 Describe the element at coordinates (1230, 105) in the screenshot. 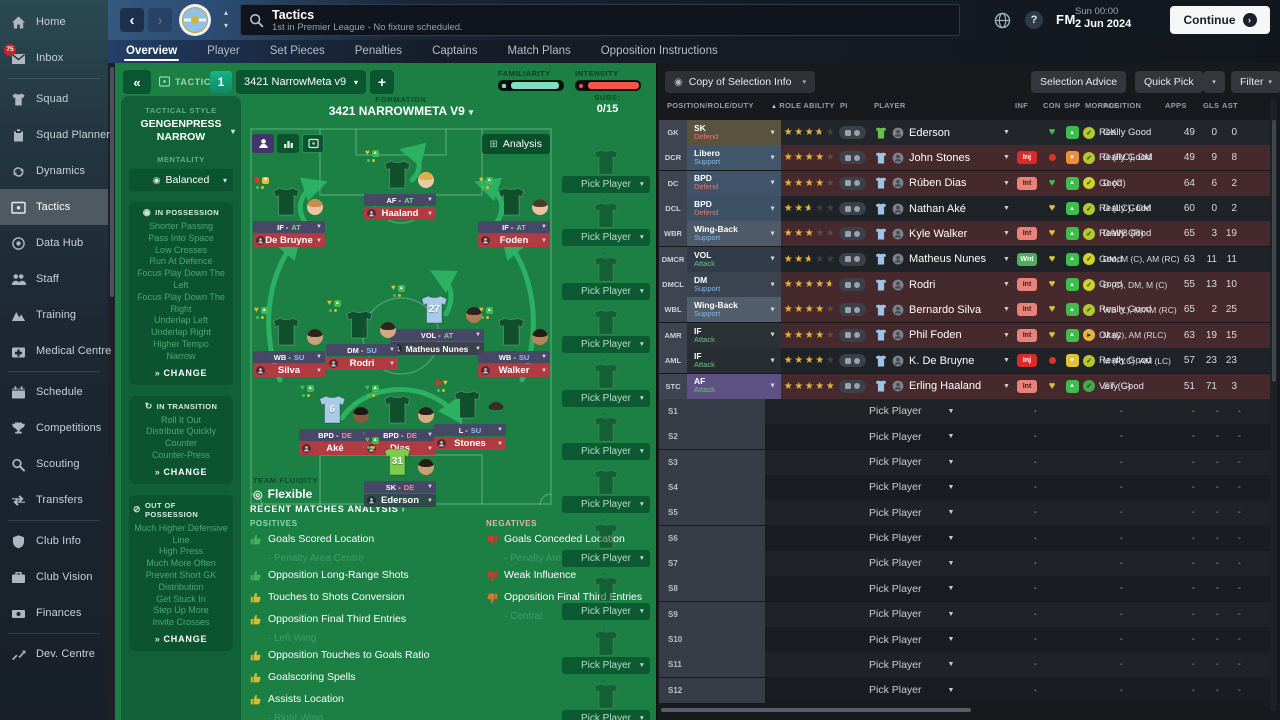

I see `column-header-ast: AST` at that location.